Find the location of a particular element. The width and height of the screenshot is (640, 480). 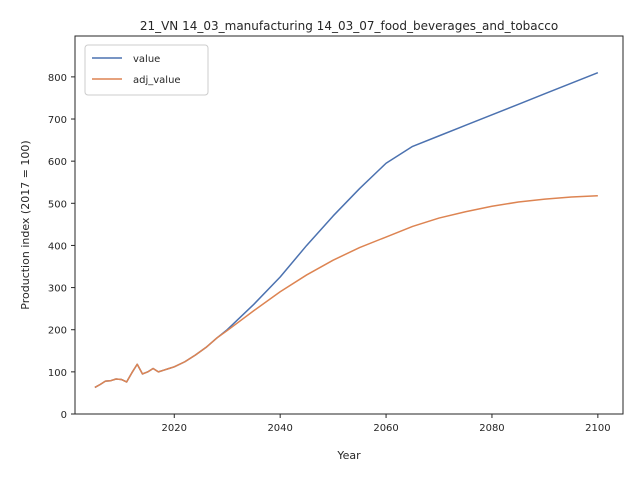

y-axis-label: Production index (2017 = 100) is located at coordinates (25, 224).